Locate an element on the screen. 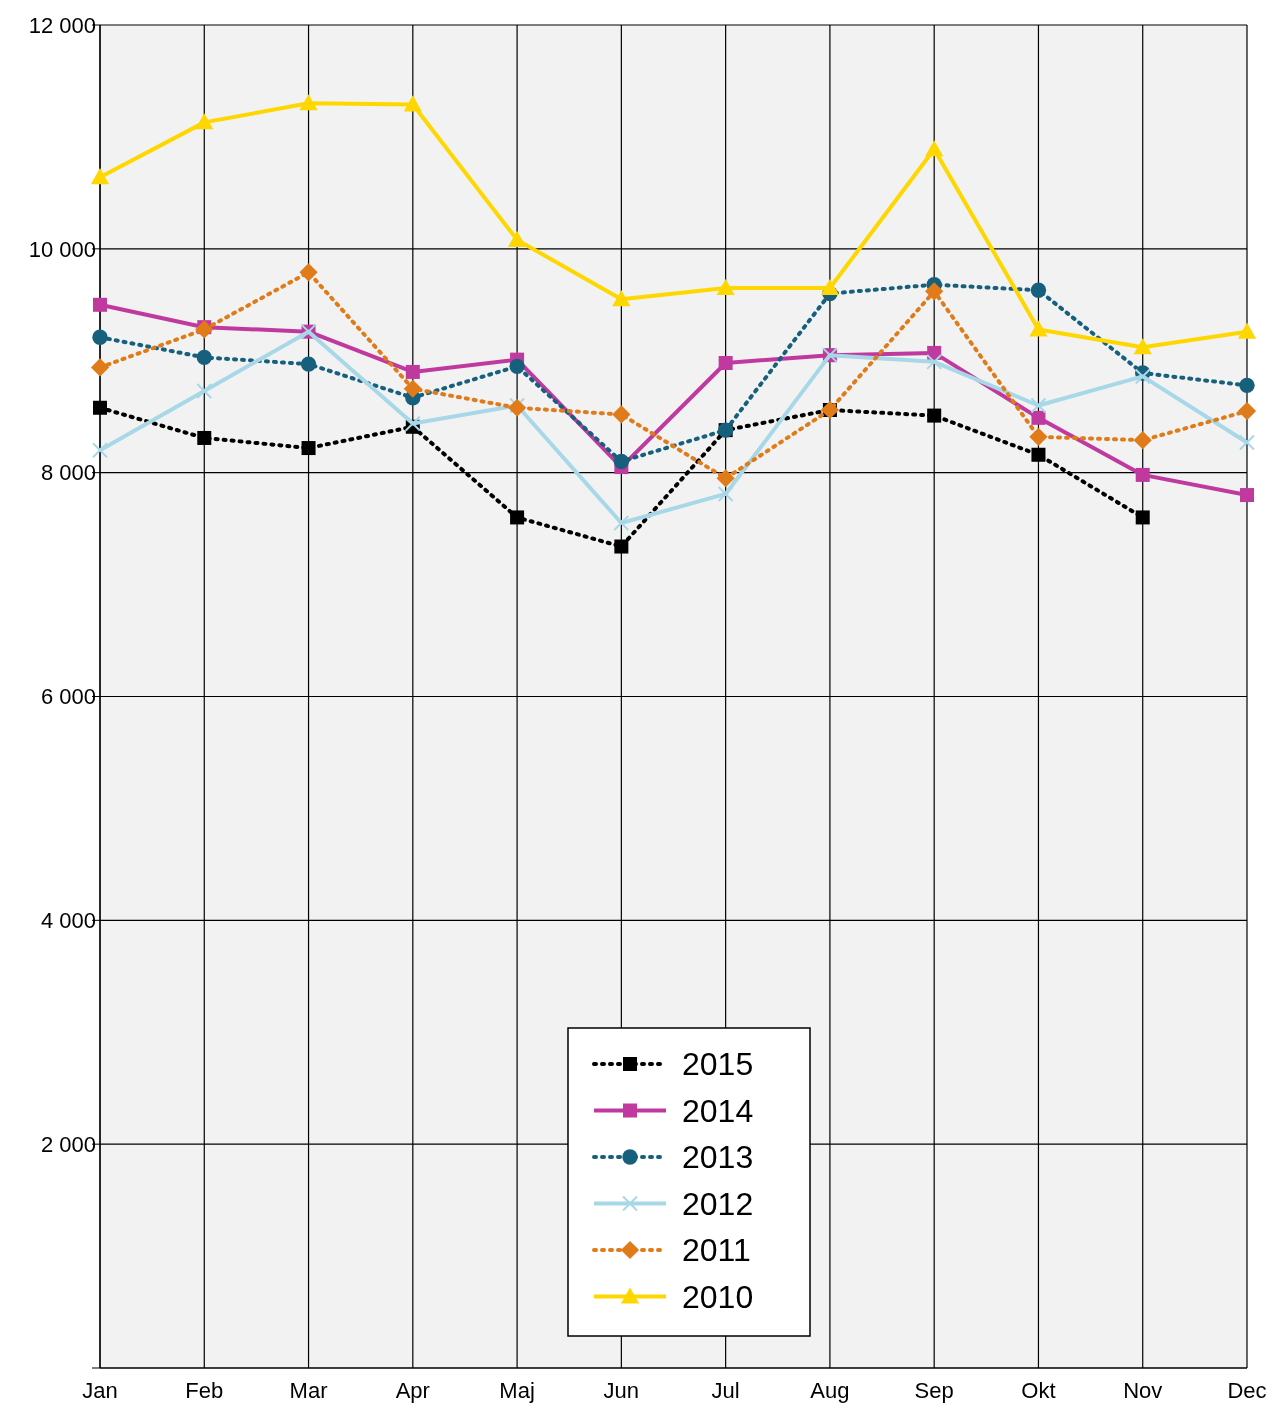 Image resolution: width=1283 pixels, height=1414 pixels. x-tick-label: Nov is located at coordinates (1143, 1390).